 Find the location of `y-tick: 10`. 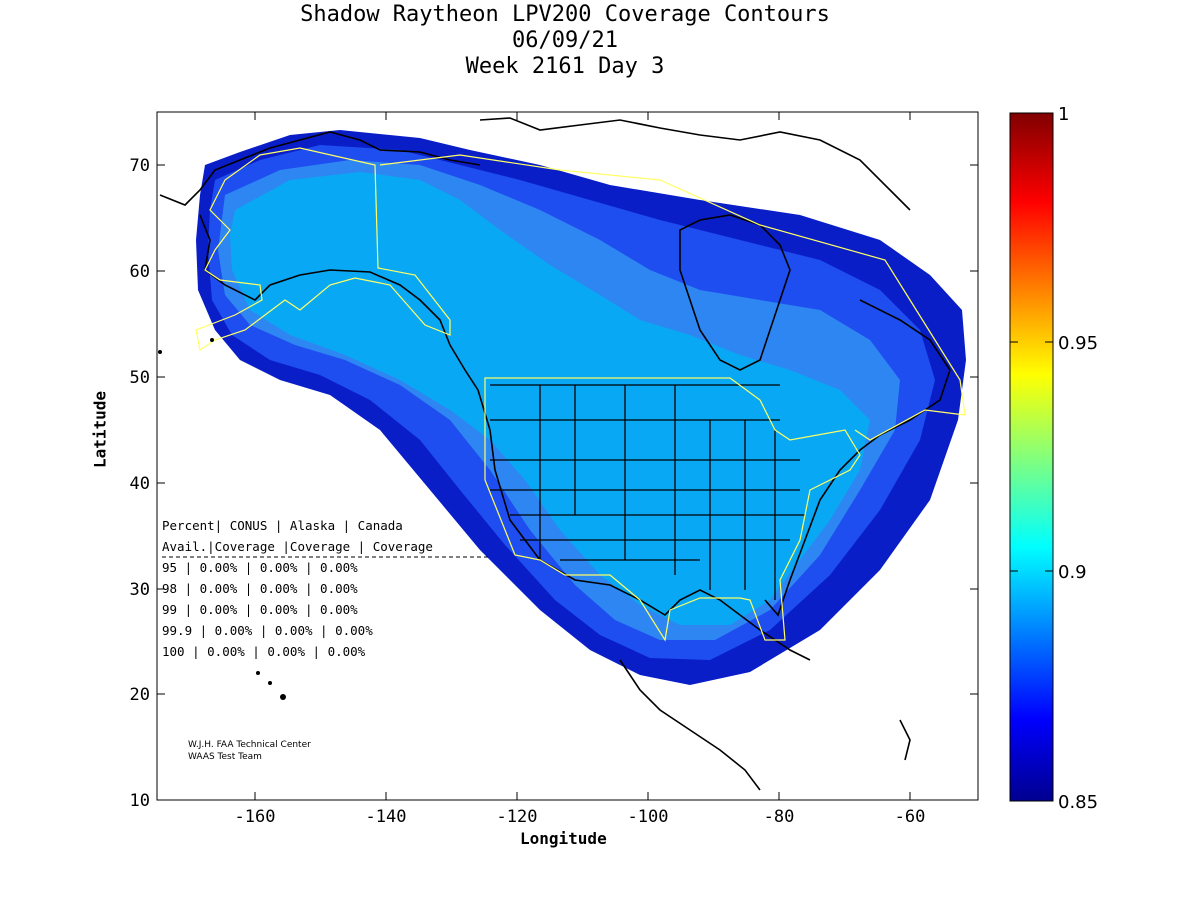

y-tick: 10 is located at coordinates (140, 801).